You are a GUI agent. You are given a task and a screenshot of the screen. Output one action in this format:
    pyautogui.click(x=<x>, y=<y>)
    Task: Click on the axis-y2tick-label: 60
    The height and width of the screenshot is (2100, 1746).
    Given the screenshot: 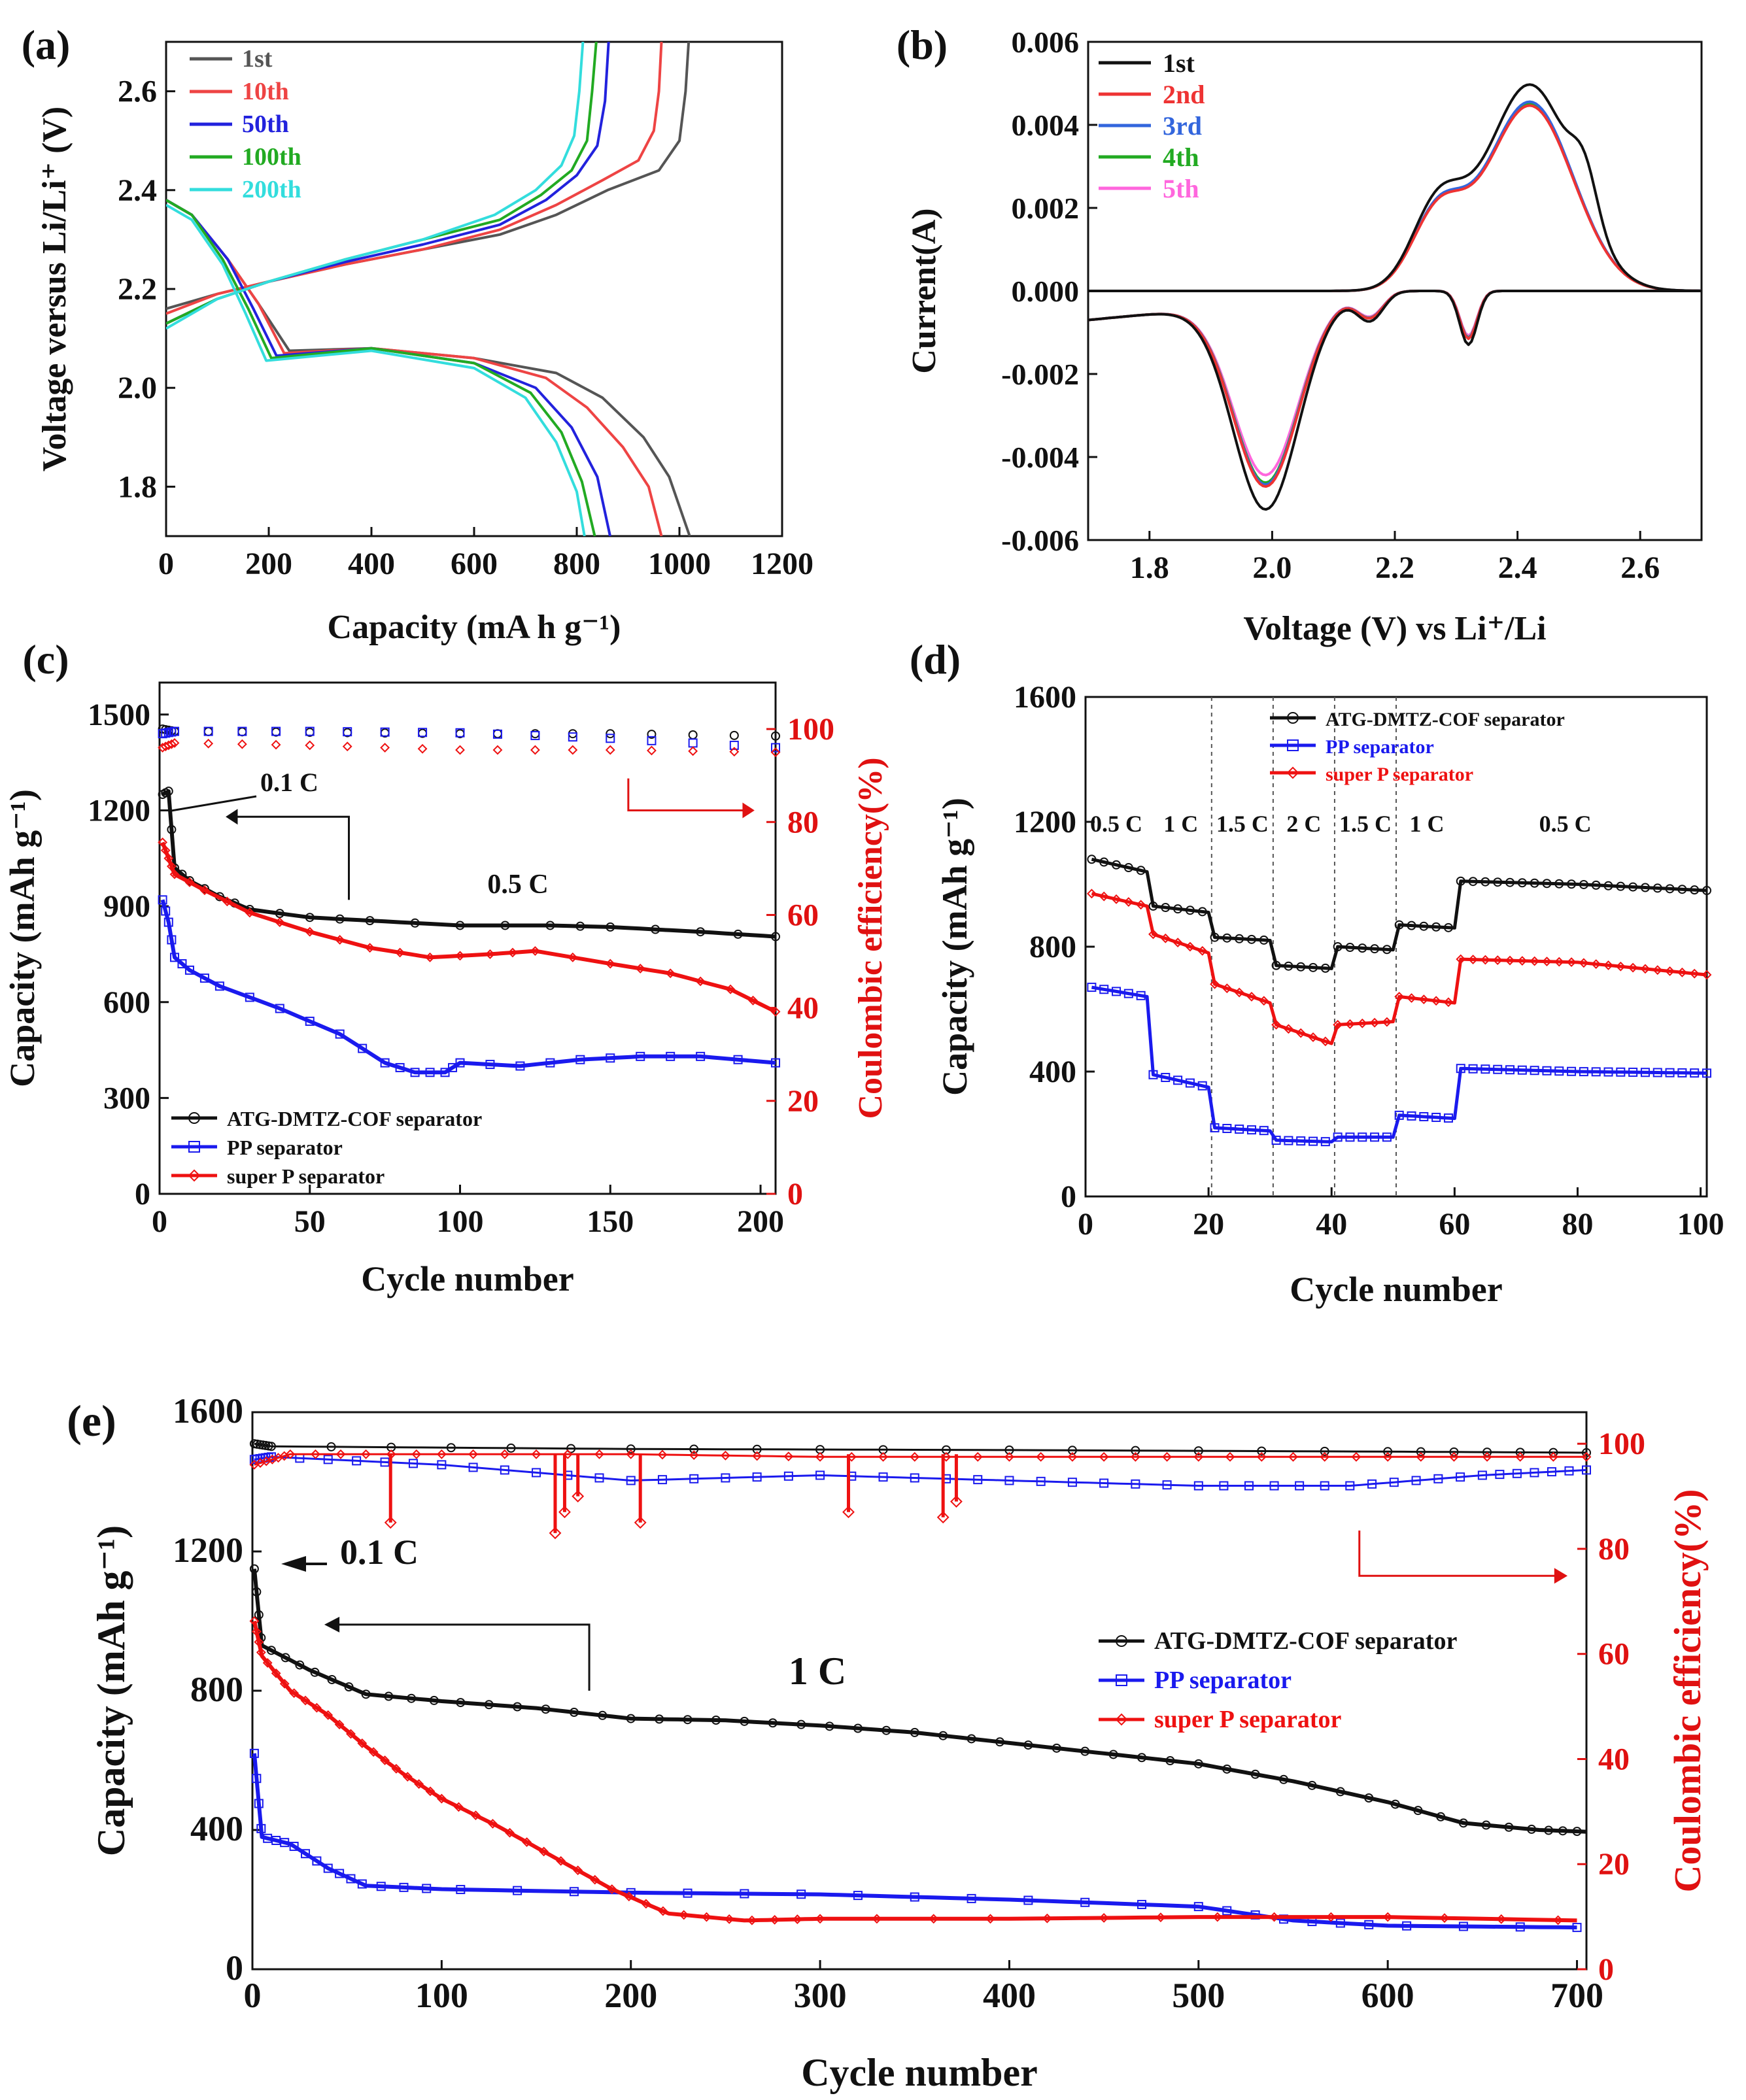 What is the action you would take?
    pyautogui.click(x=1614, y=1654)
    